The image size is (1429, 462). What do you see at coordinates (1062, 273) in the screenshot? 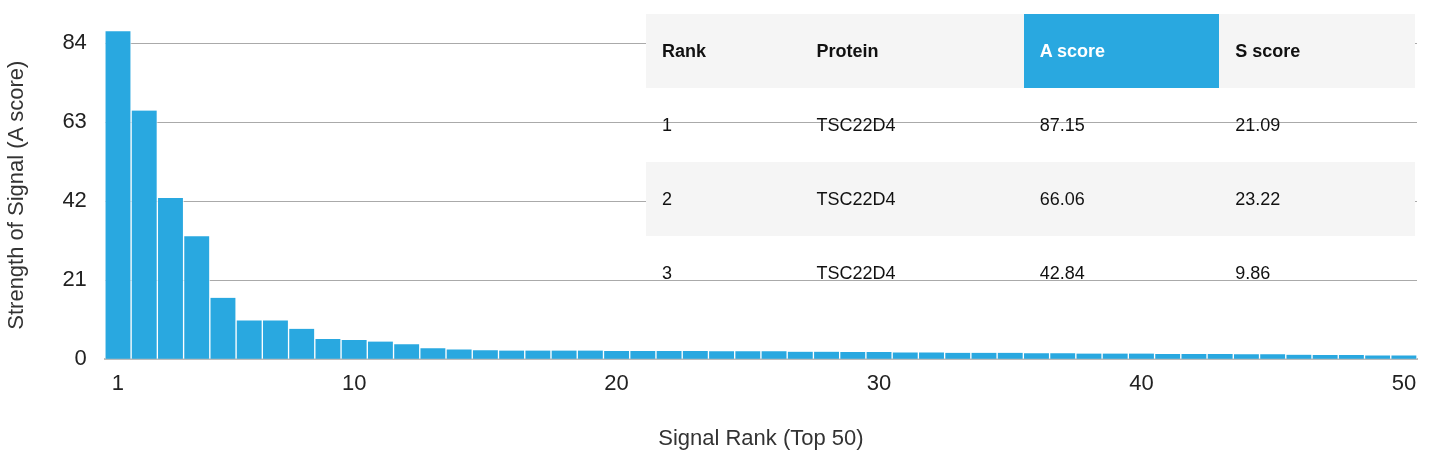
I see `annotation: 42.84` at bounding box center [1062, 273].